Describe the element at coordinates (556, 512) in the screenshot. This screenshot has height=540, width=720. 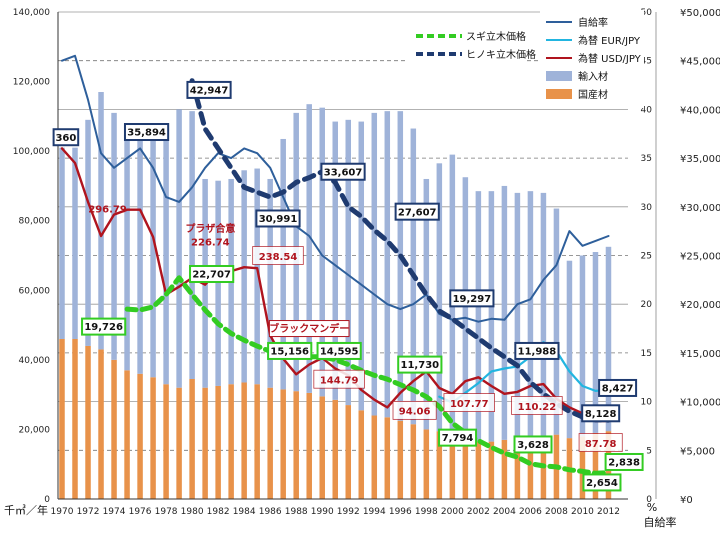
I see `x-tick-label: 2008` at that location.